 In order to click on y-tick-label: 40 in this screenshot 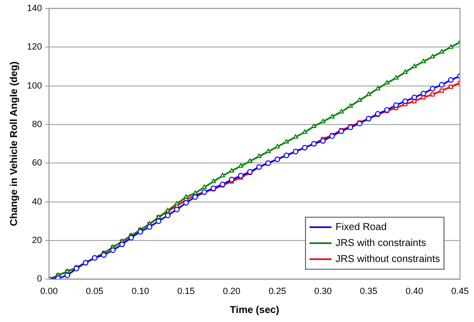, I will do `click(37, 201)`.